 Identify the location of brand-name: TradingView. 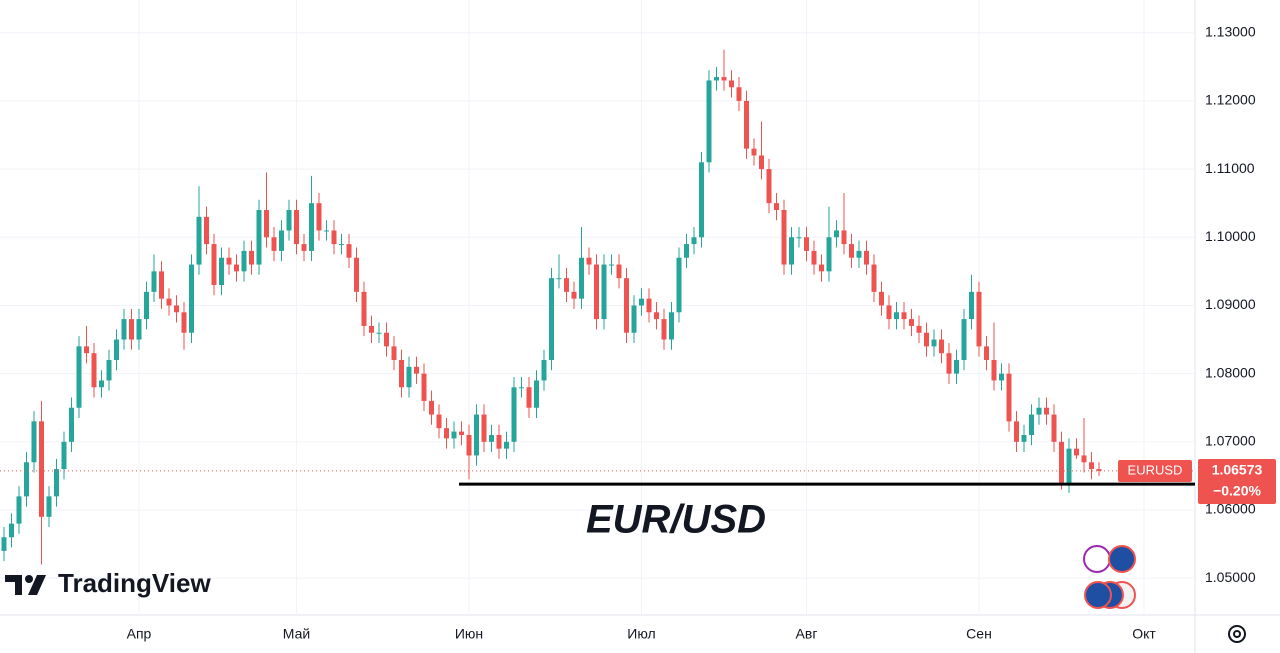
(134, 583).